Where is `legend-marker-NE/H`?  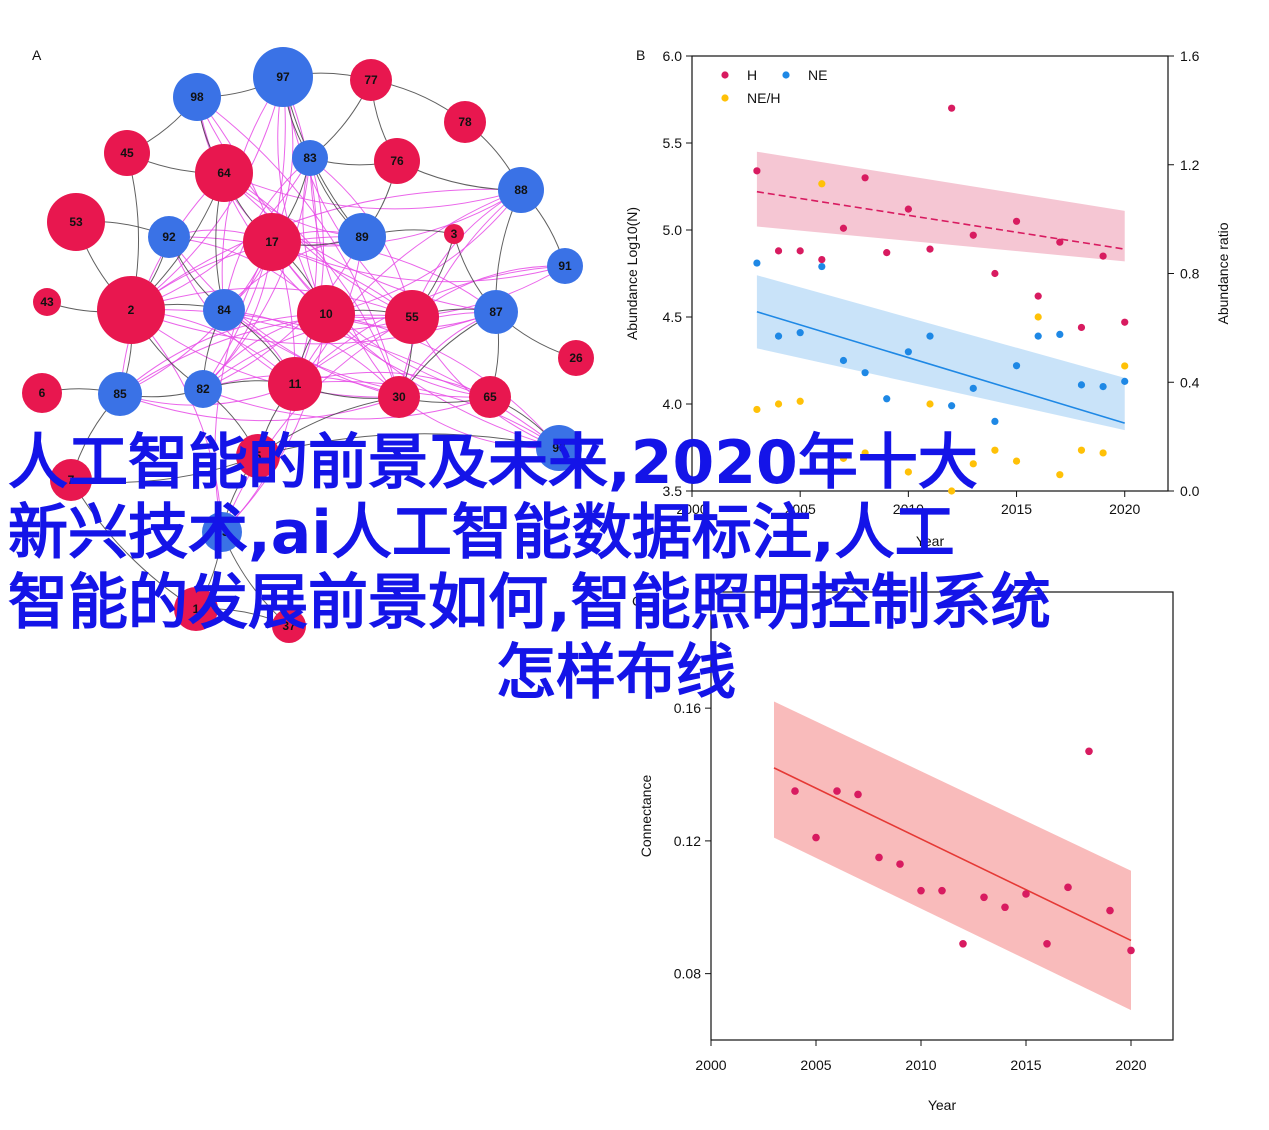 legend-marker-NE/H is located at coordinates (725, 98).